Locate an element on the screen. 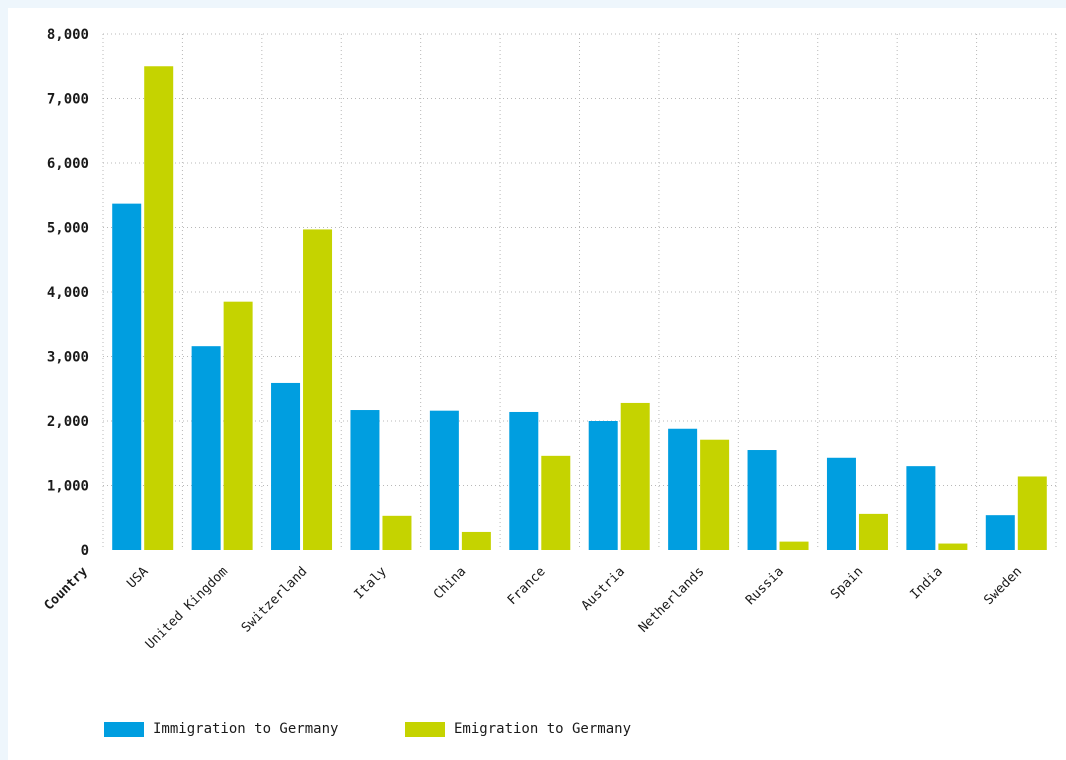 This screenshot has width=1066, height=760. category-label: China is located at coordinates (450, 583).